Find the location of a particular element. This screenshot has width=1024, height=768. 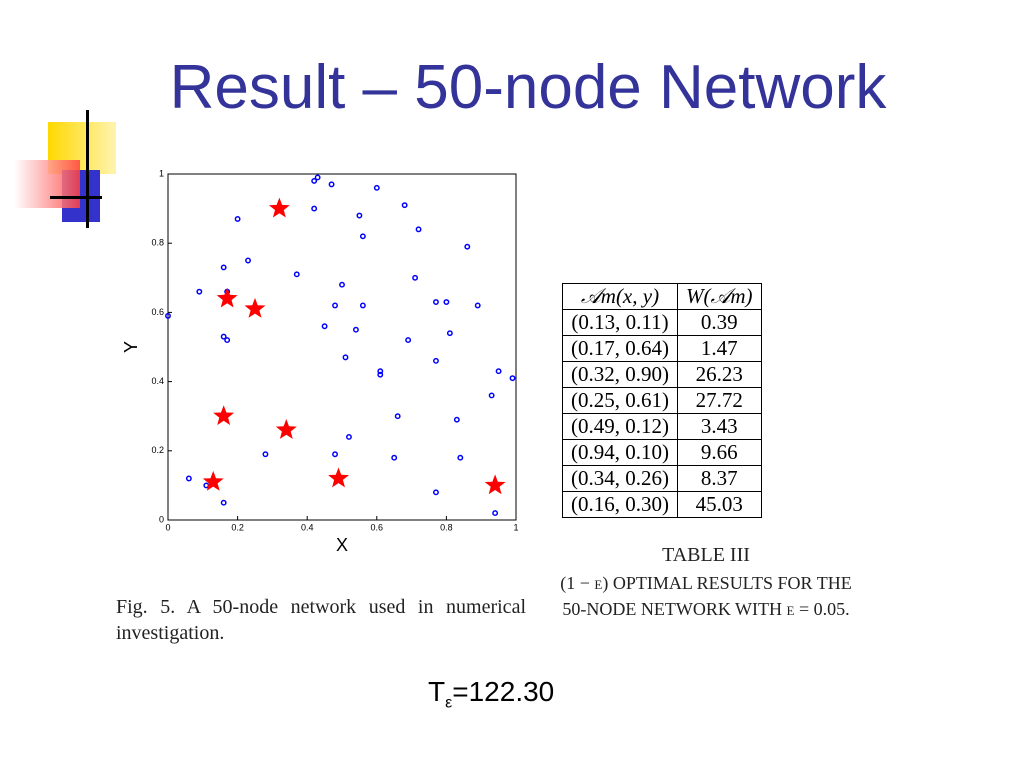

table-row: (0.32, 0.90) 26.23 is located at coordinates (662, 374).